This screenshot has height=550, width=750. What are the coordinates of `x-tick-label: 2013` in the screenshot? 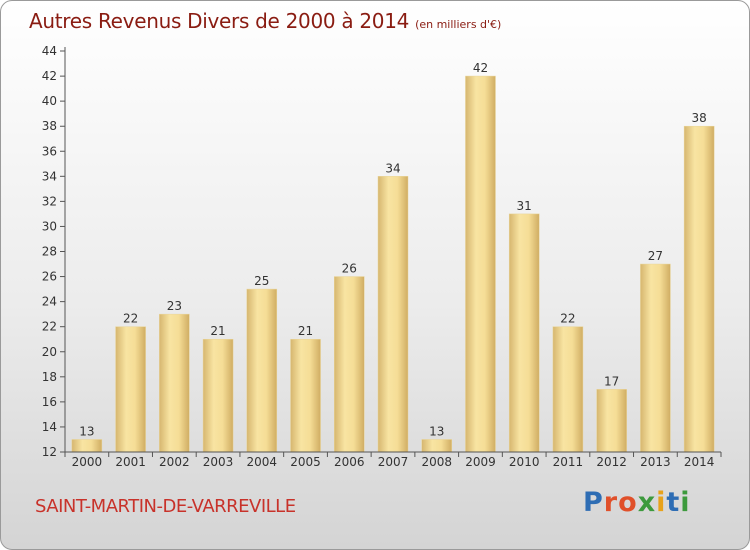 It's located at (655, 462).